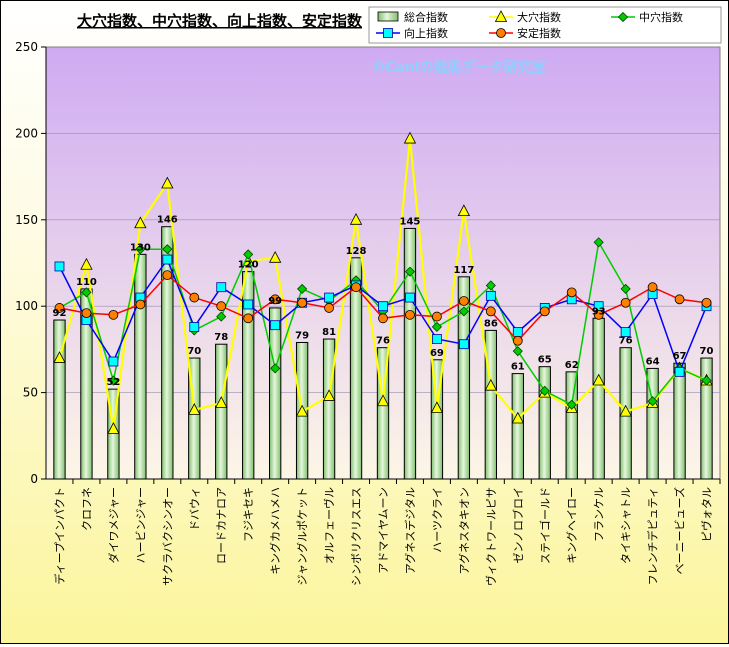 The image size is (729, 647). What do you see at coordinates (518, 525) in the screenshot?
I see `x-tick-label: ゼンノロブロイ` at bounding box center [518, 525].